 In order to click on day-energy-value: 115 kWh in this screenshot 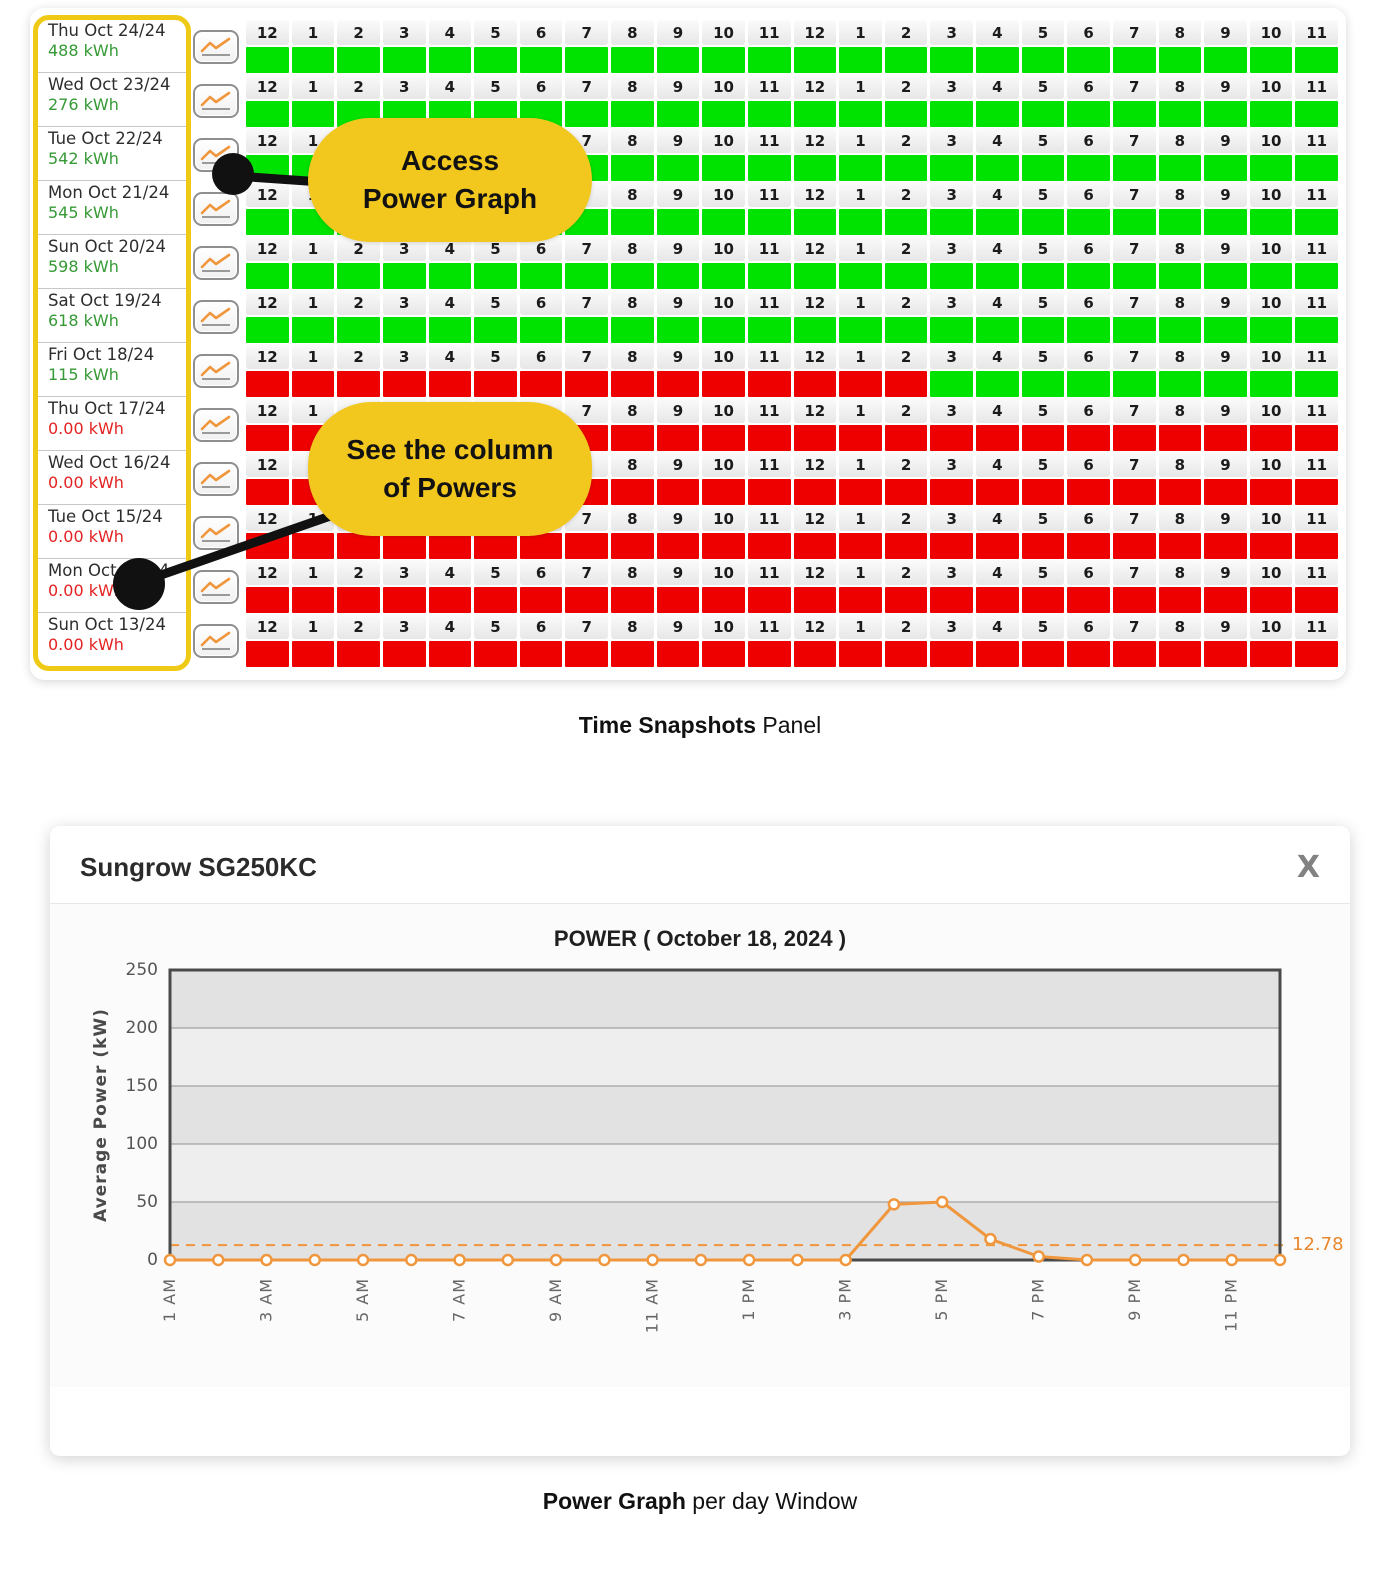, I will do `click(83, 374)`.